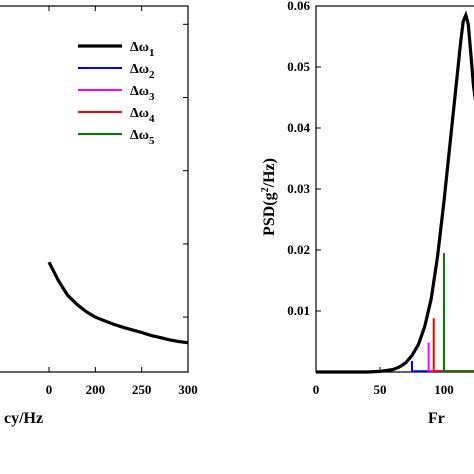  Describe the element at coordinates (49, 389) in the screenshot. I see `left-x-tick-label: 0` at that location.